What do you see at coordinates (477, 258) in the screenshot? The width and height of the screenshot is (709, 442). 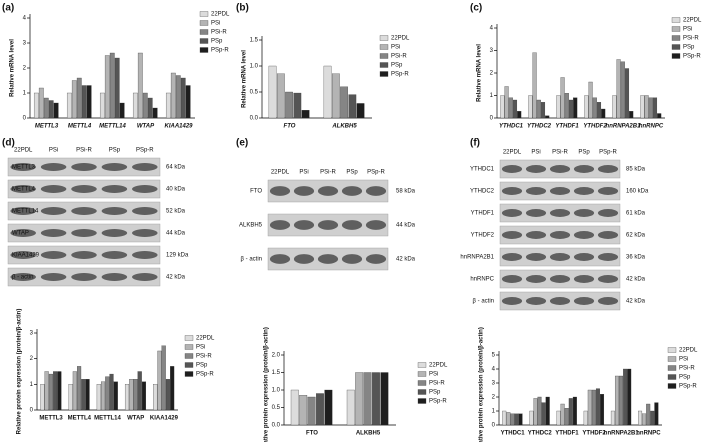 I see `blot-protein: hnRNPA2B1` at bounding box center [477, 258].